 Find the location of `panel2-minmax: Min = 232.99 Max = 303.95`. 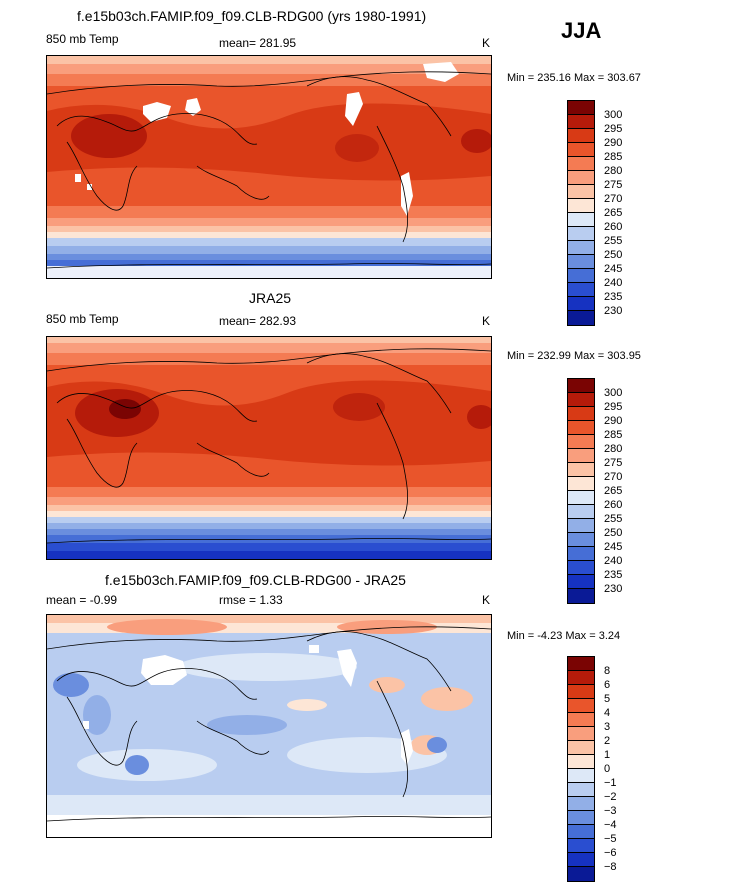

panel2-minmax: Min = 232.99 Max = 303.95 is located at coordinates (574, 356).